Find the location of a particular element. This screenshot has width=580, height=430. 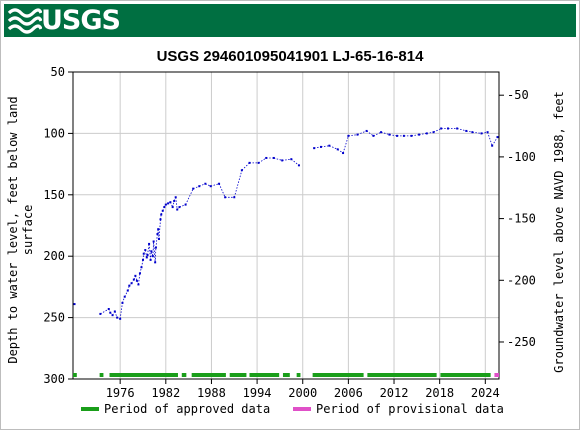

x-tick-label: 1982 is located at coordinates (165, 393).